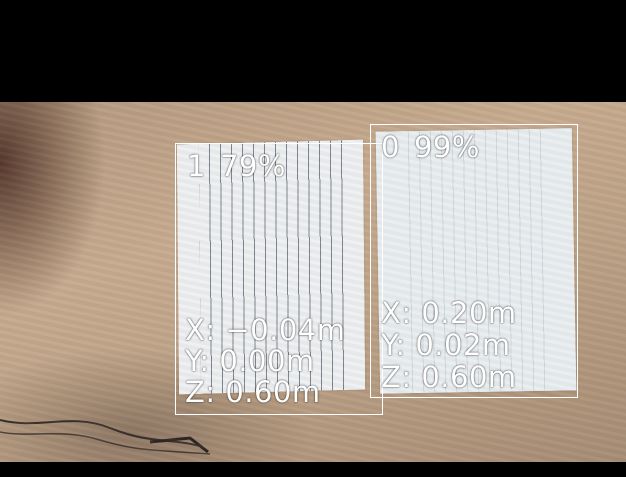 The height and width of the screenshot is (477, 626). Describe the element at coordinates (390, 147) in the screenshot. I see `detection-0-id: 0` at that location.